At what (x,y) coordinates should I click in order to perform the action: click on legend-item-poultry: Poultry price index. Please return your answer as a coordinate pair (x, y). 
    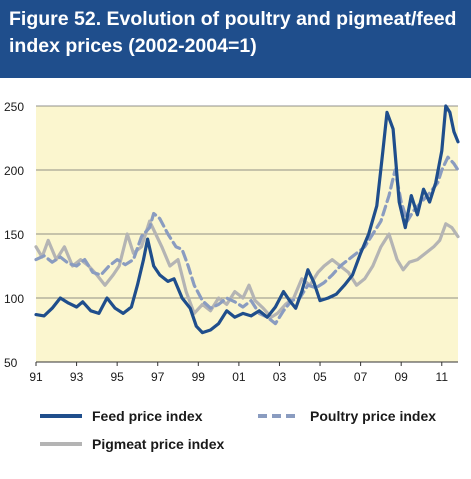
    Looking at the image, I should click on (347, 416).